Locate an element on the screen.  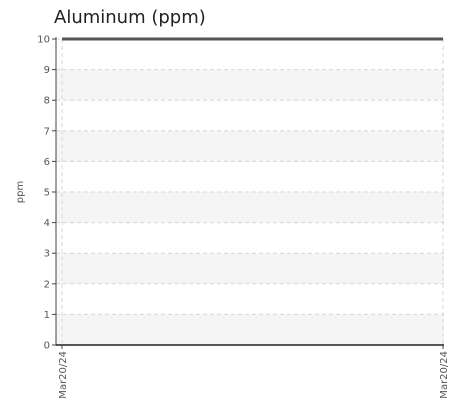
y-tick-label: 5 is located at coordinates (47, 193).